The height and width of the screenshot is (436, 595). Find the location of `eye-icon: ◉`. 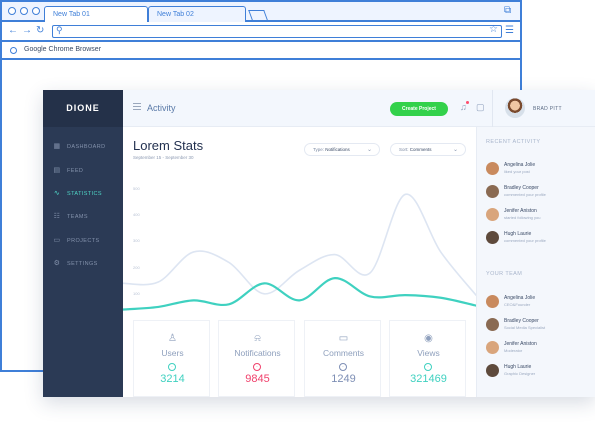

eye-icon: ◉ is located at coordinates (428, 338).